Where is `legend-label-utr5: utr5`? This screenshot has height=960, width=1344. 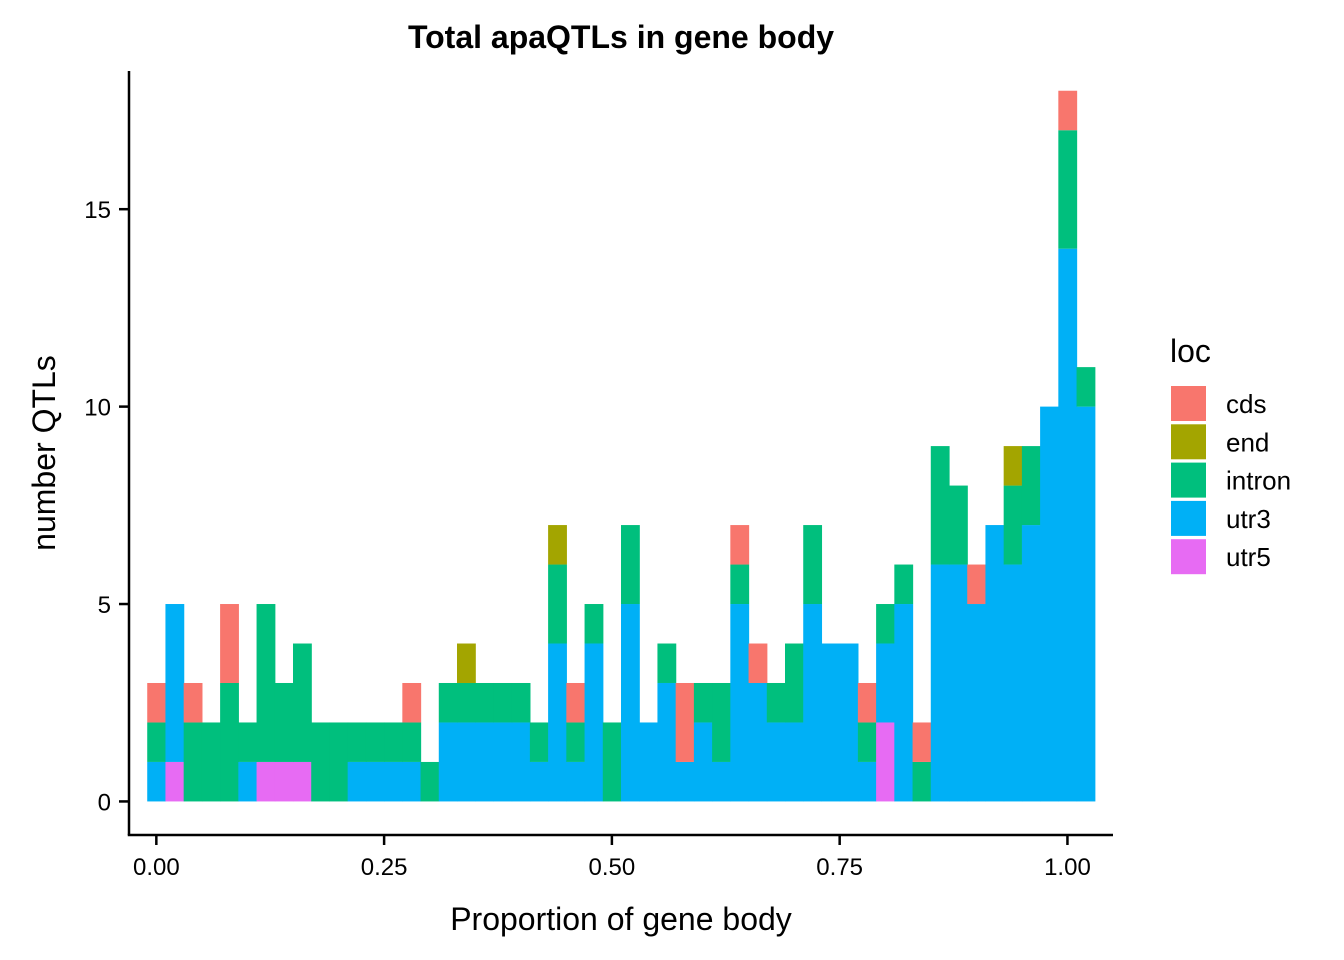 legend-label-utr5: utr5 is located at coordinates (1248, 557).